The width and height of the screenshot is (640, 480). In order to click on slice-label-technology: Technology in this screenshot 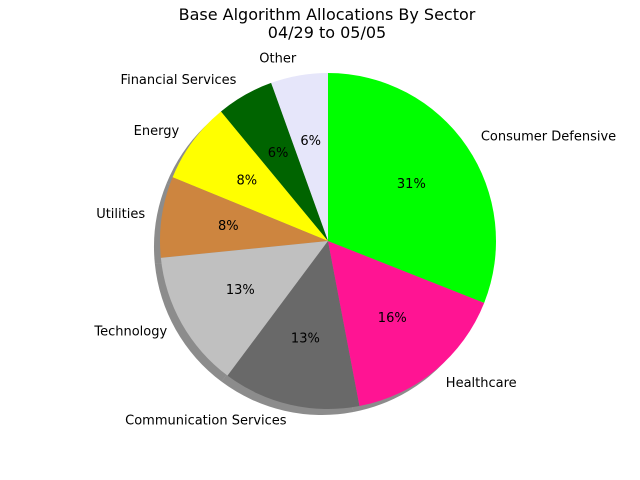, I will do `click(130, 332)`.